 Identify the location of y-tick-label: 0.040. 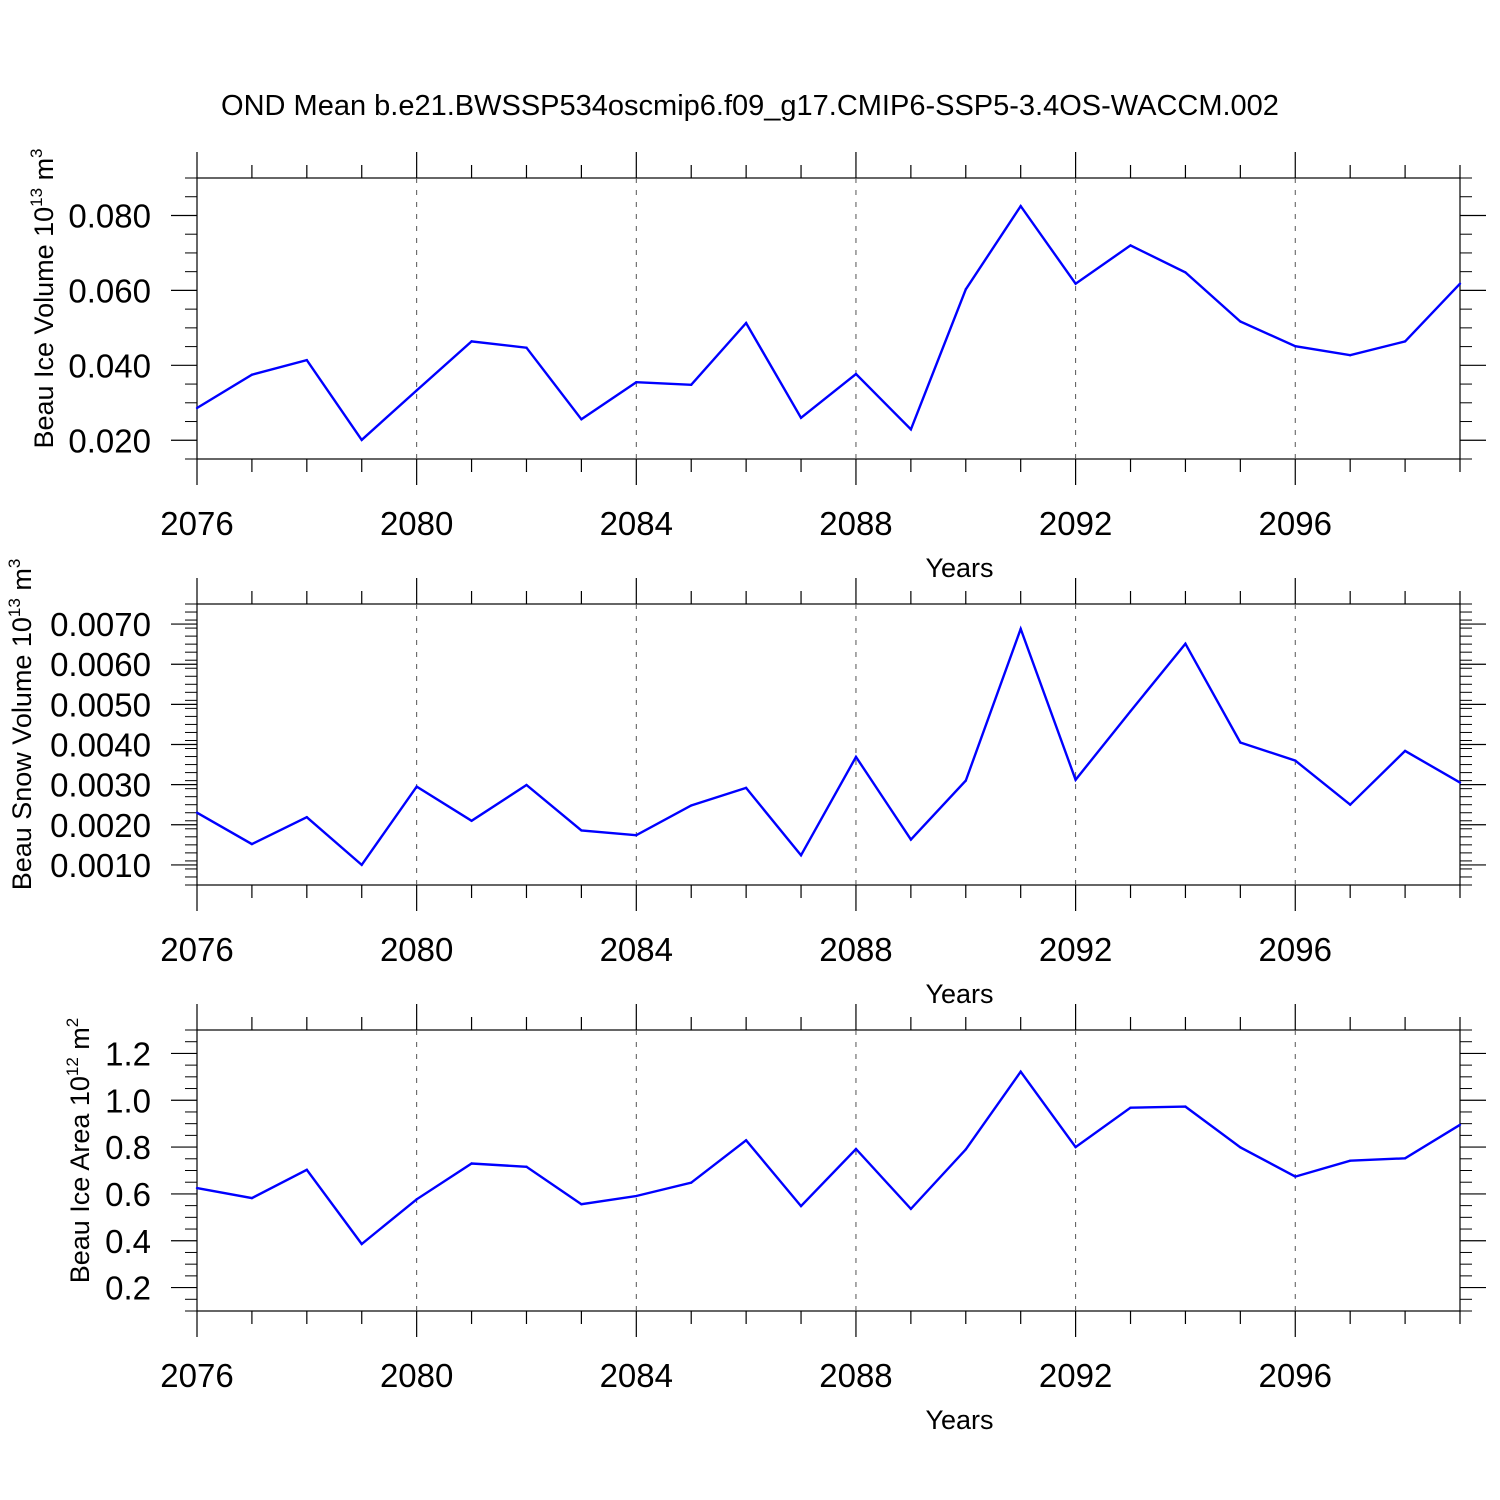
(109, 365).